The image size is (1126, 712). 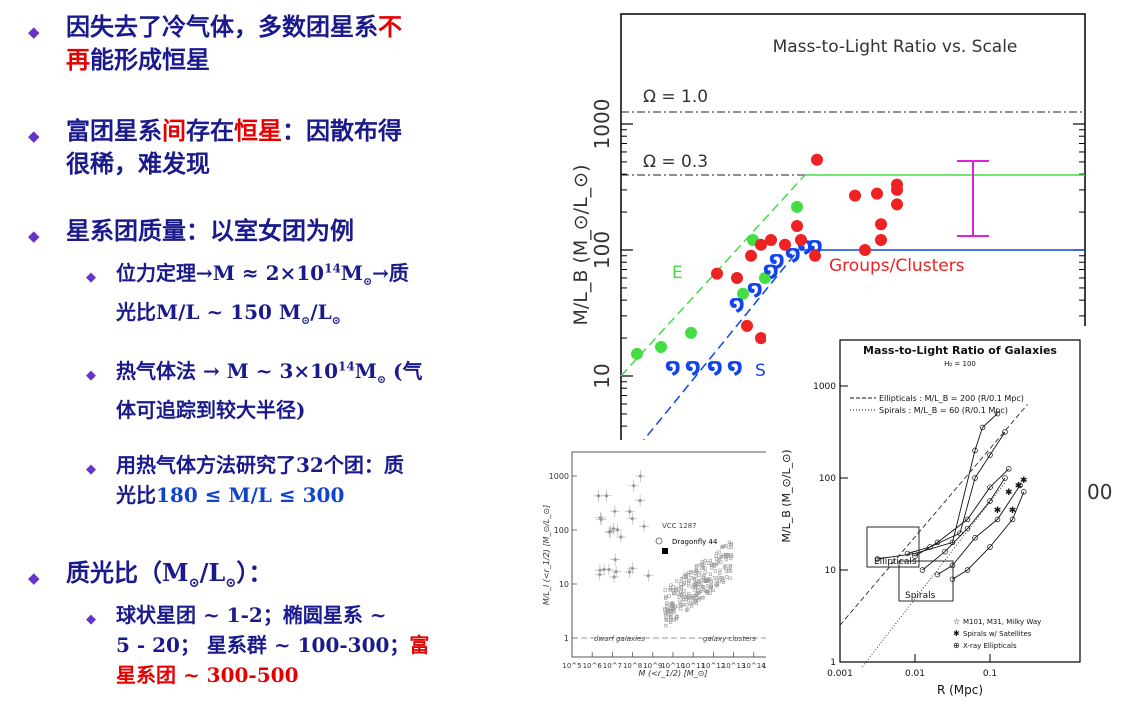 What do you see at coordinates (593, 666) in the screenshot?
I see `x-tick-label: 10^6` at bounding box center [593, 666].